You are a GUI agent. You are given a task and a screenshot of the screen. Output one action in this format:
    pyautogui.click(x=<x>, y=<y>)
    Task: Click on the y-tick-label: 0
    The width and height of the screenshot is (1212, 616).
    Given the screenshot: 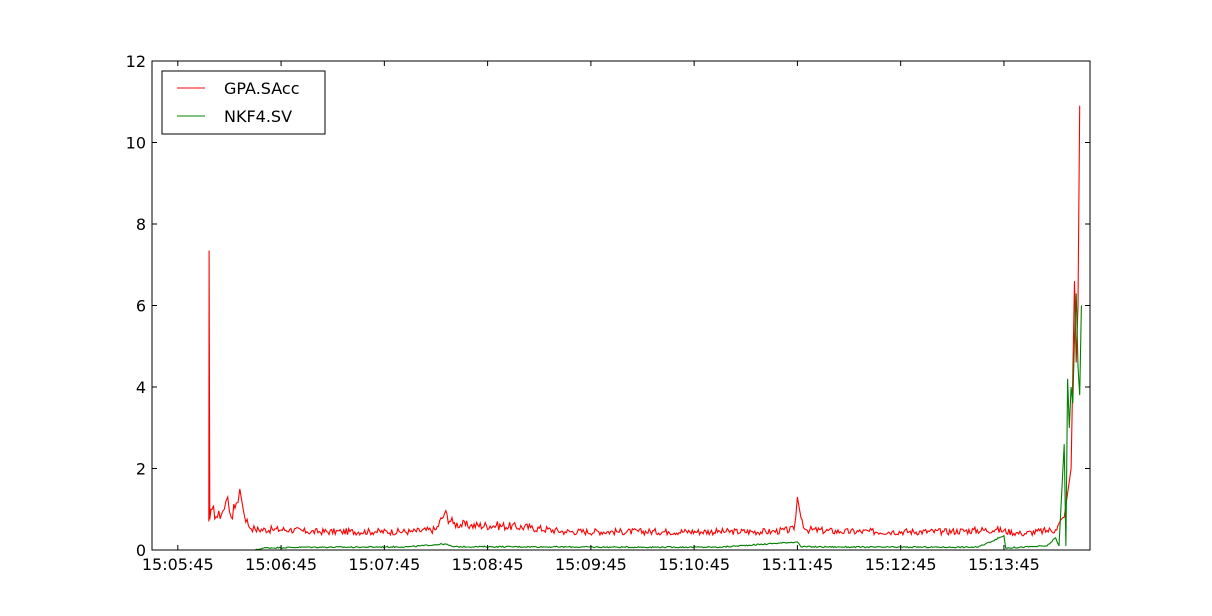 What is the action you would take?
    pyautogui.click(x=141, y=550)
    